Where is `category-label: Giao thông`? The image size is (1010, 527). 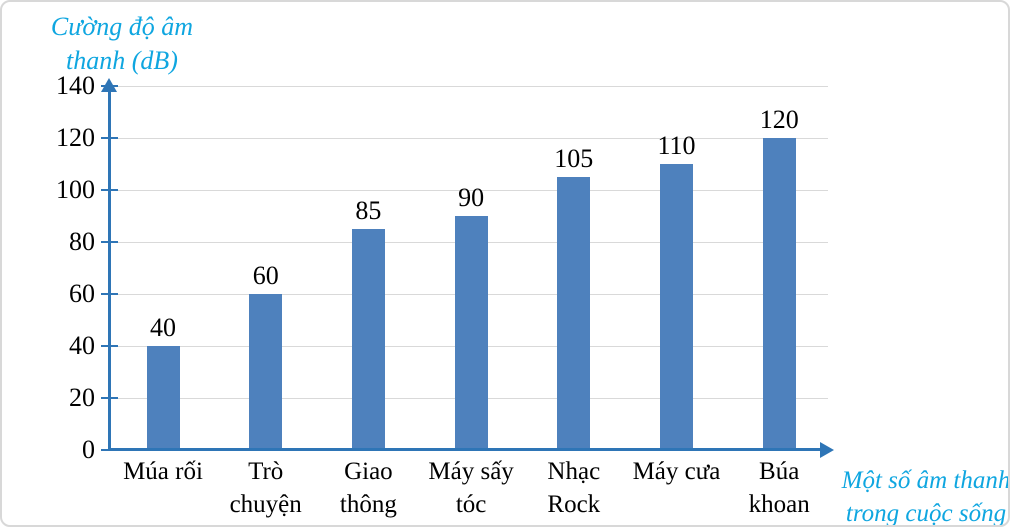
category-label: Giao thông is located at coordinates (368, 488).